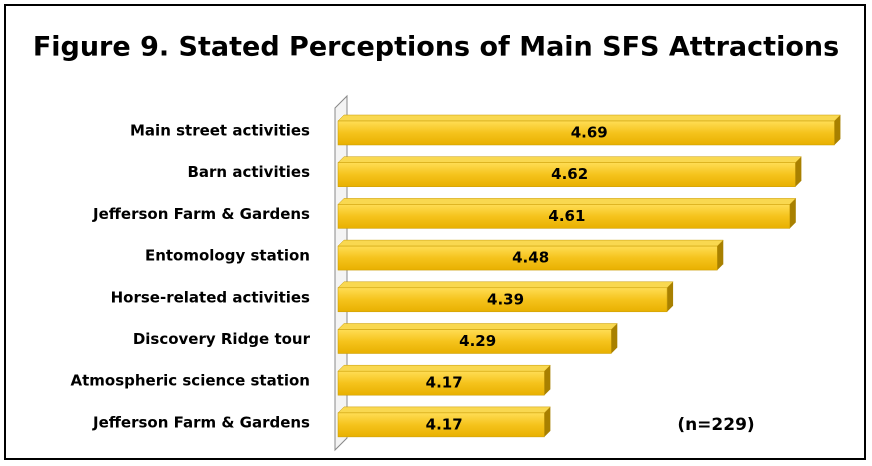  Describe the element at coordinates (341, 273) in the screenshot. I see `axis-wall` at that location.